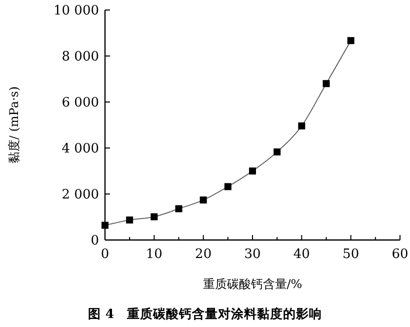 The image size is (410, 327). I want to click on x-tick-label: 30, so click(252, 254).